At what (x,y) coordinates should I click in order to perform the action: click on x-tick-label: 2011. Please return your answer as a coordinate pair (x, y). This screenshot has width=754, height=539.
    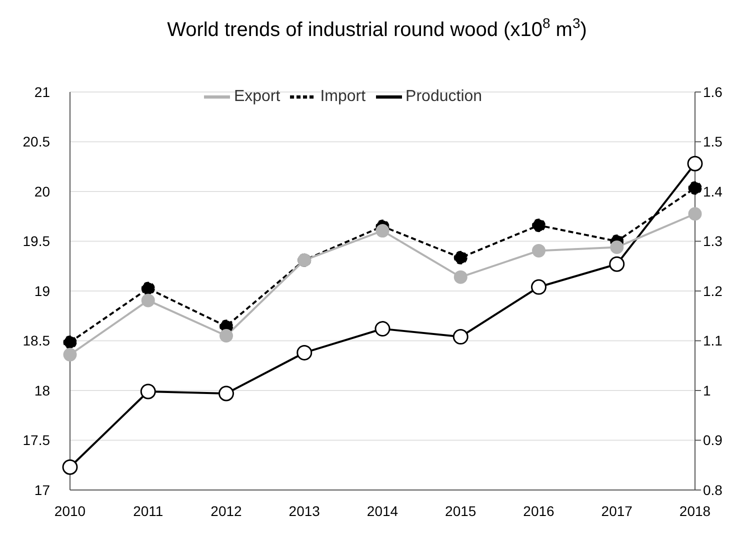
    Looking at the image, I should click on (148, 510).